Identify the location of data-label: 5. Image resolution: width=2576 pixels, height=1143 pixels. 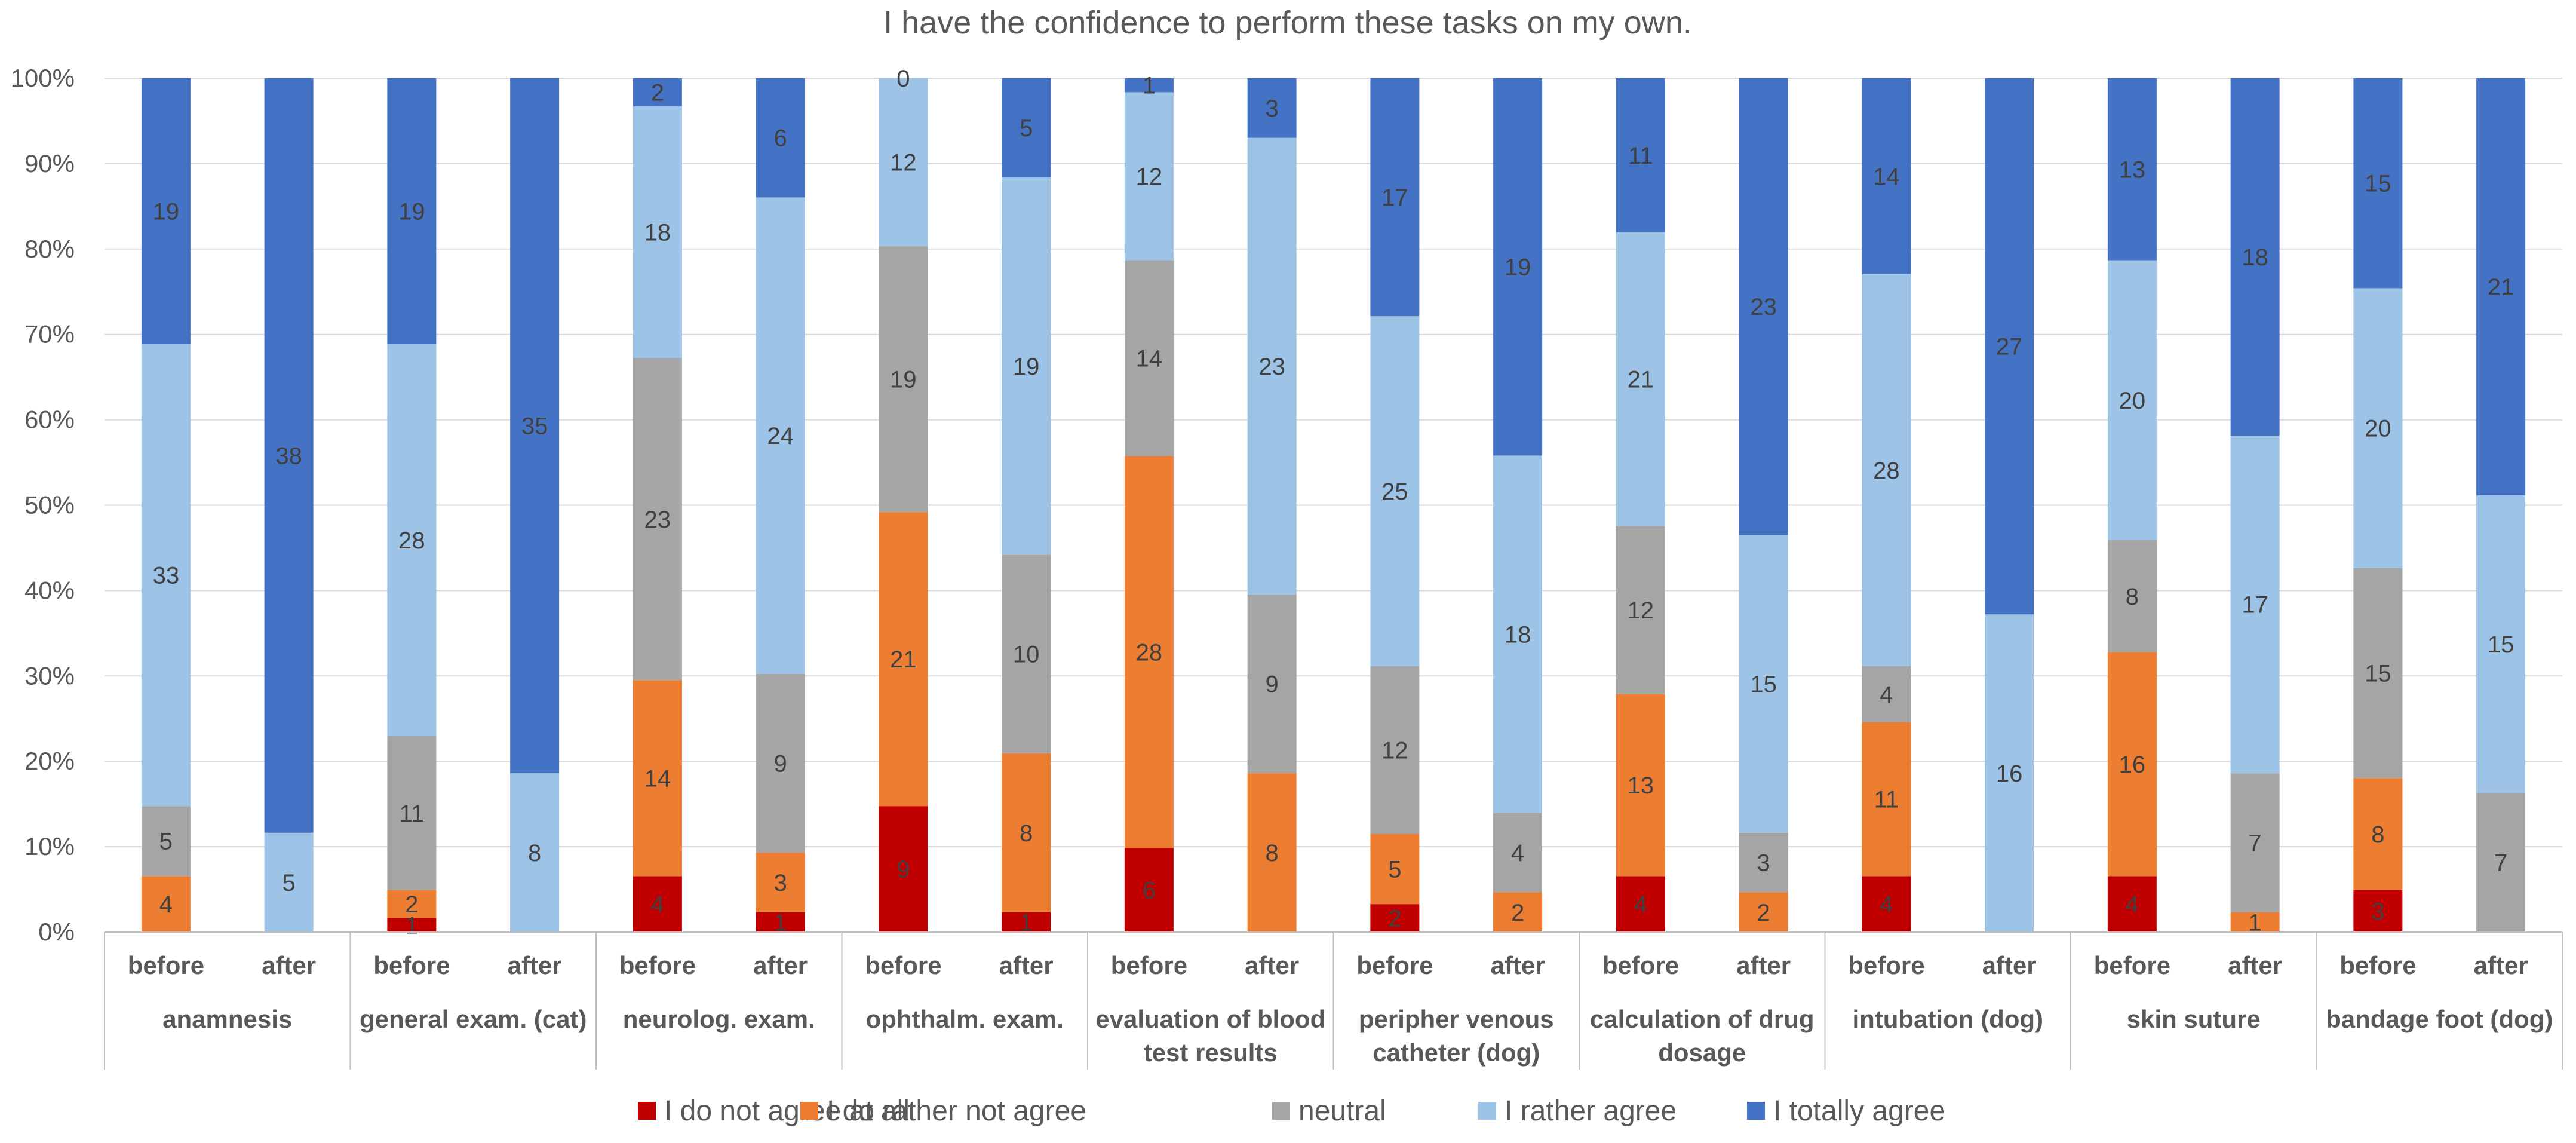
(166, 842).